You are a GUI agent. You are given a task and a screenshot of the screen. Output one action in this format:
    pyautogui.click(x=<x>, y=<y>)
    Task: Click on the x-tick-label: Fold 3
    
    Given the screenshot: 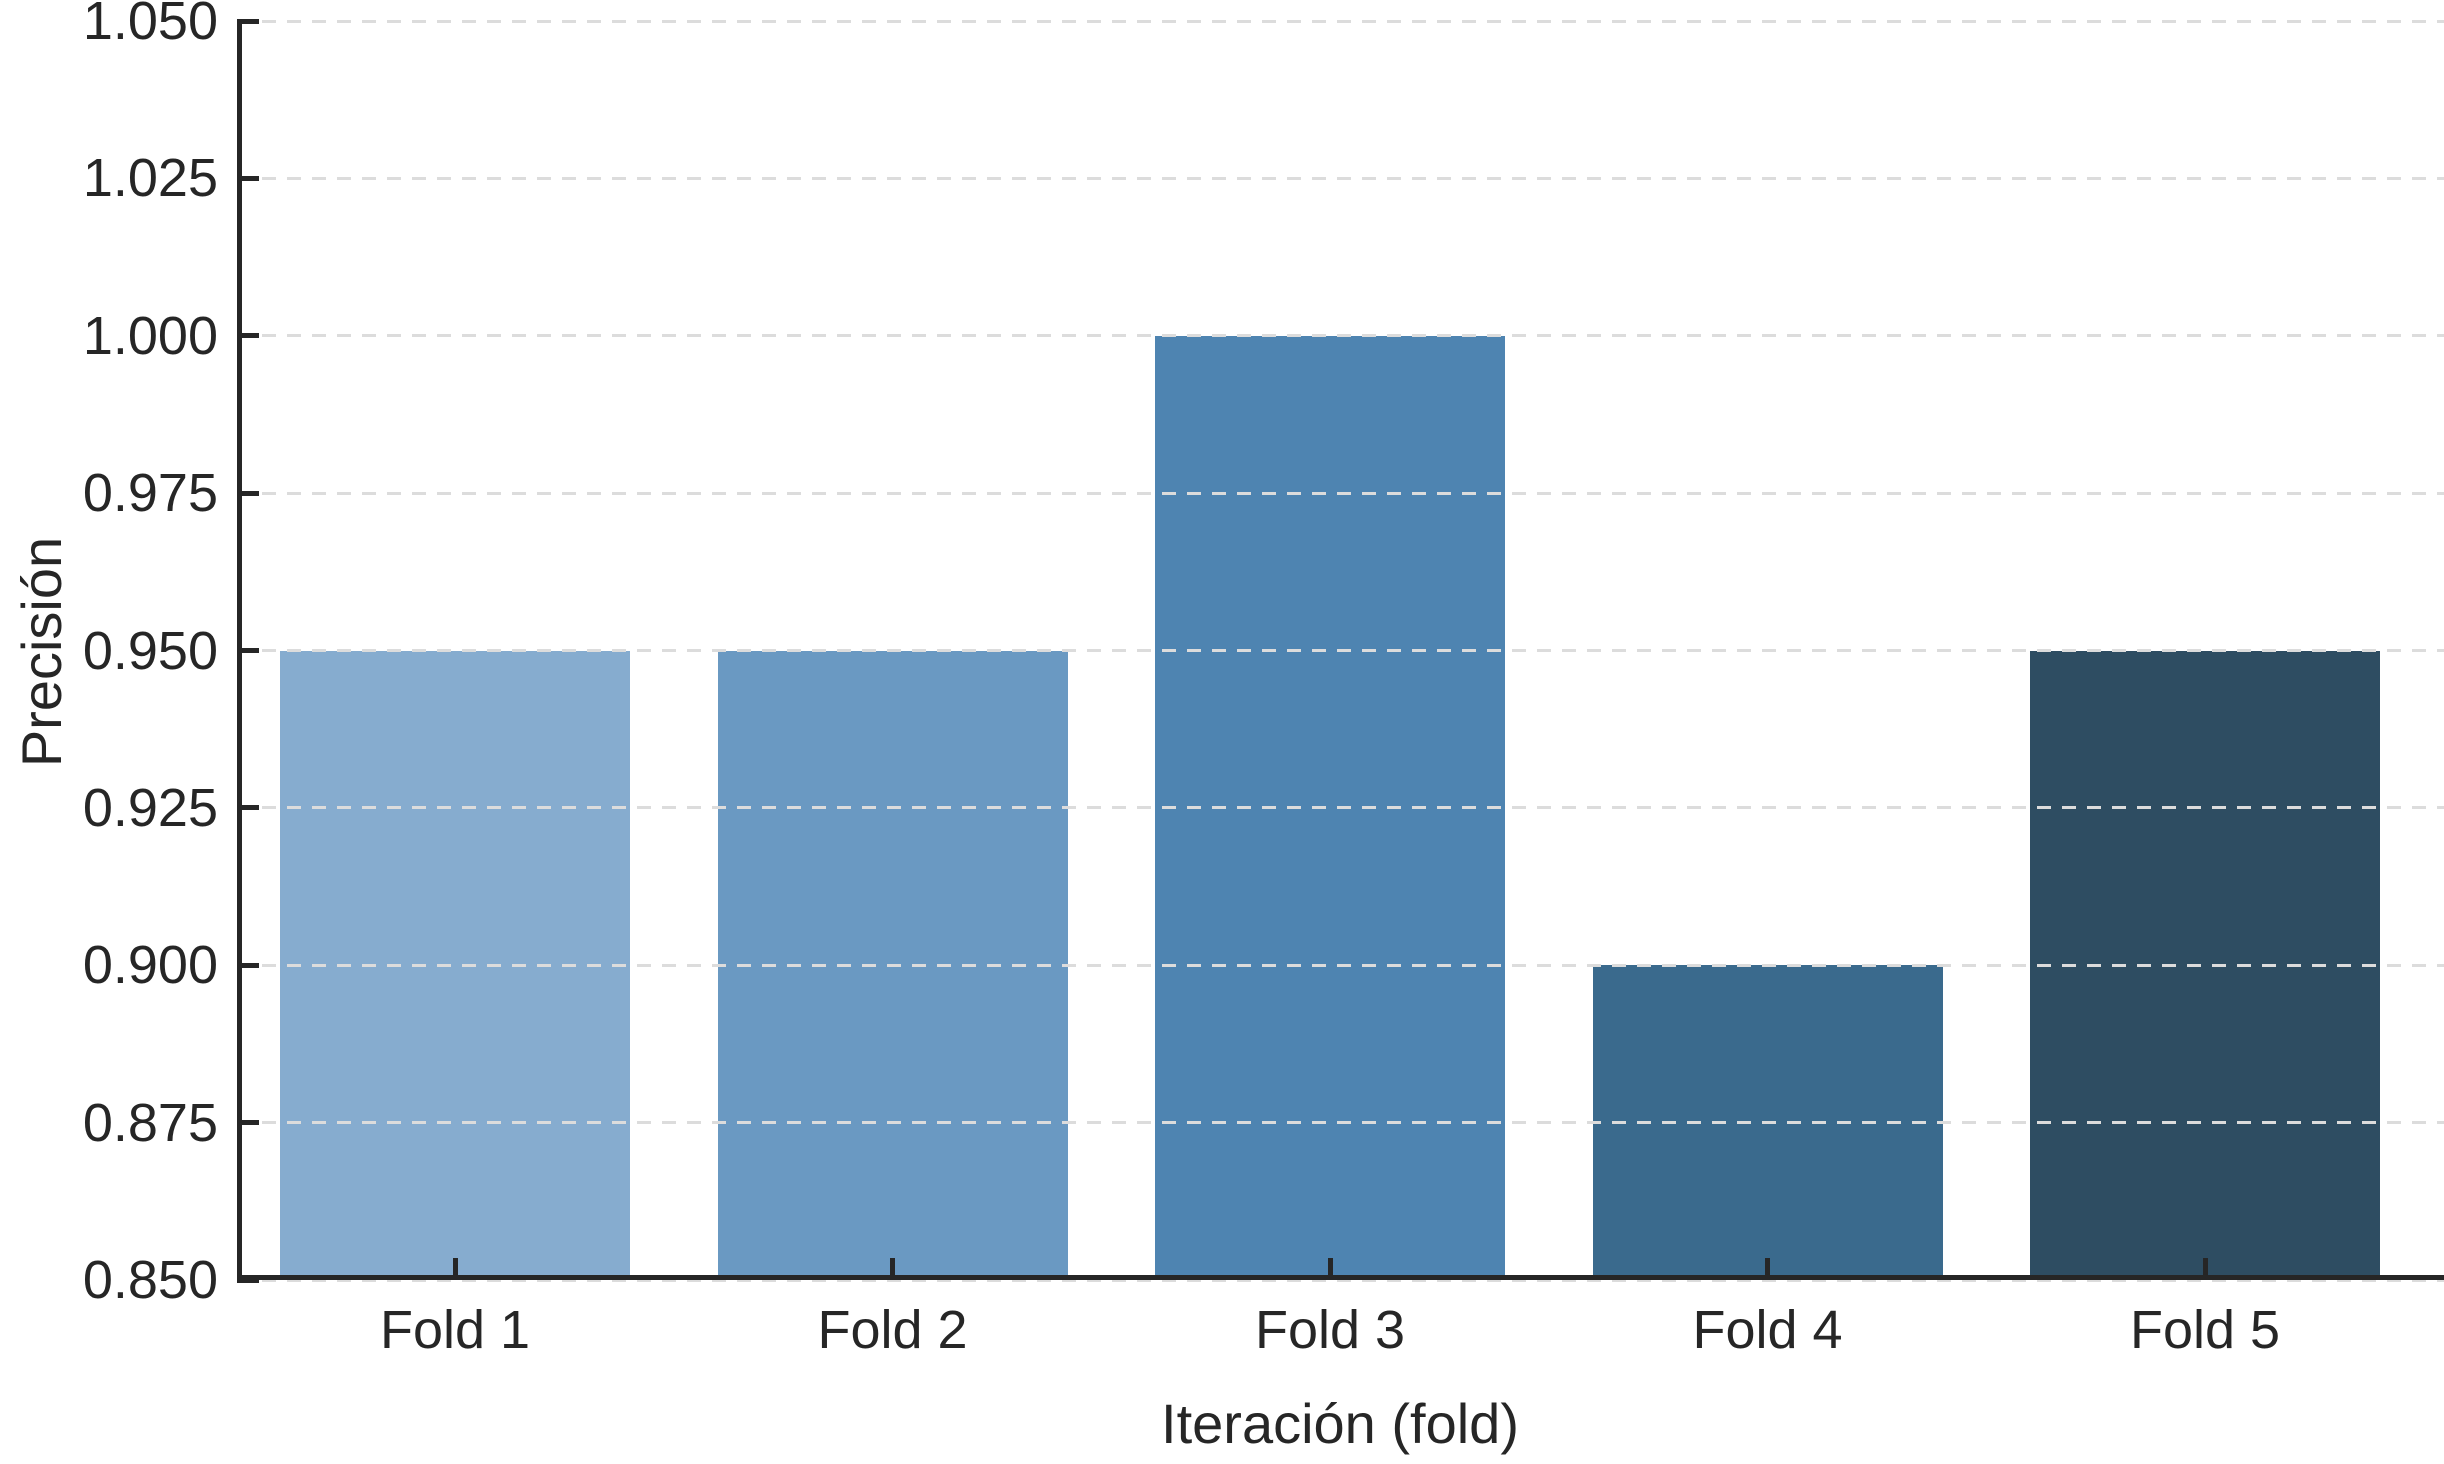 What is the action you would take?
    pyautogui.click(x=1330, y=1330)
    